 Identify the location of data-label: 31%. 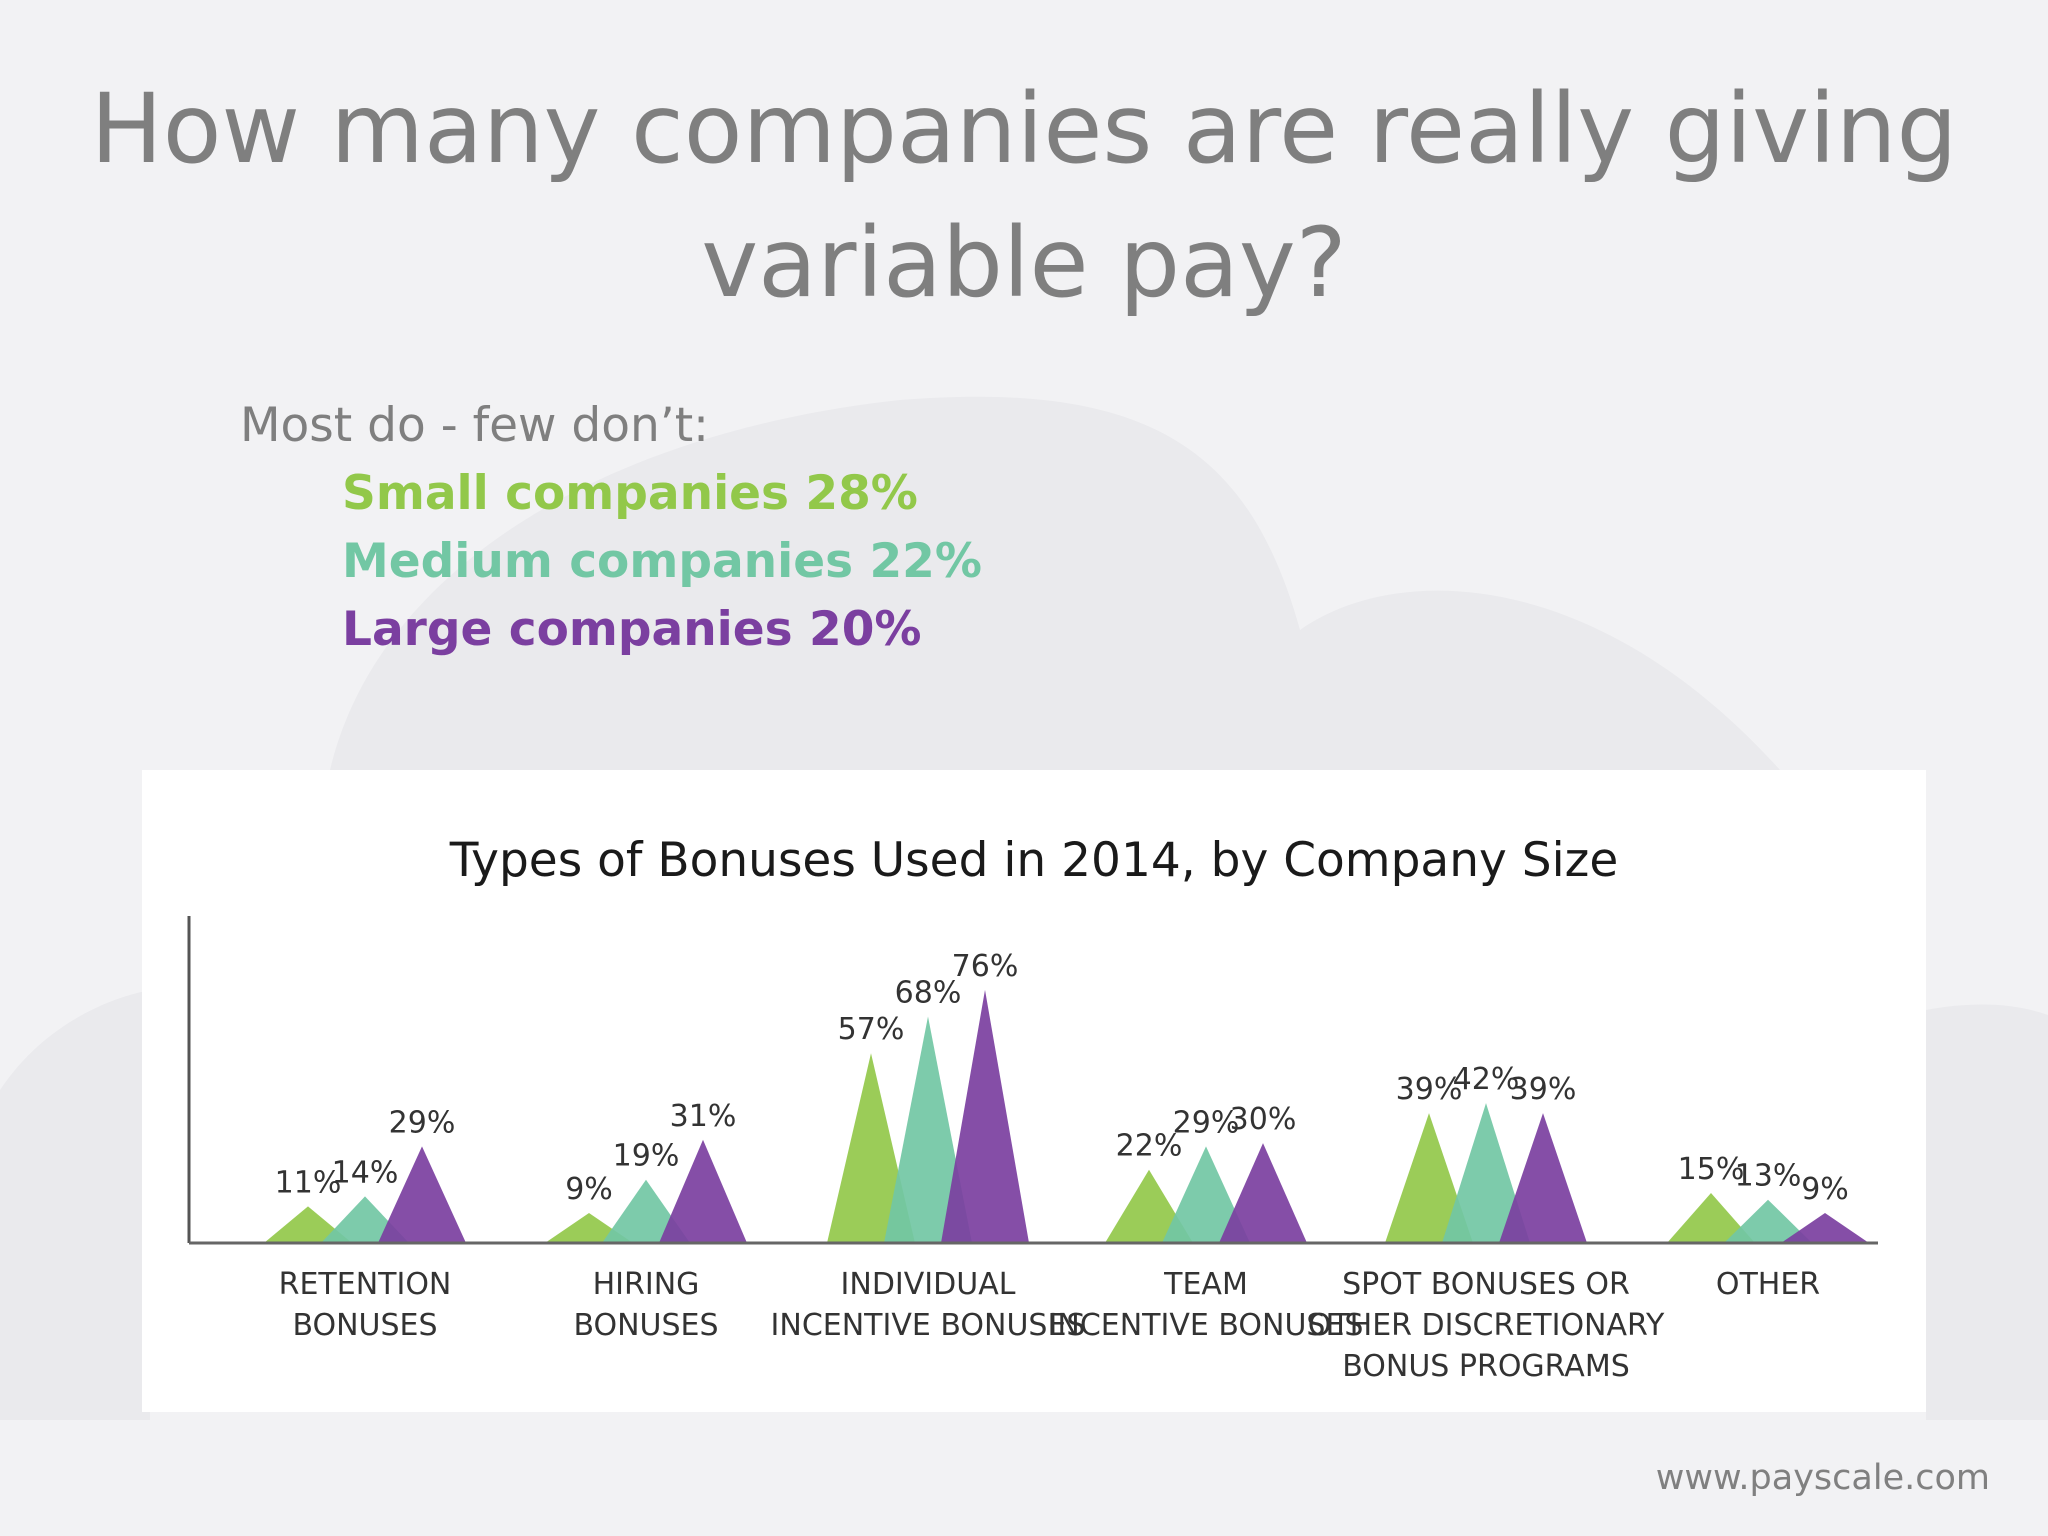
(703, 1116).